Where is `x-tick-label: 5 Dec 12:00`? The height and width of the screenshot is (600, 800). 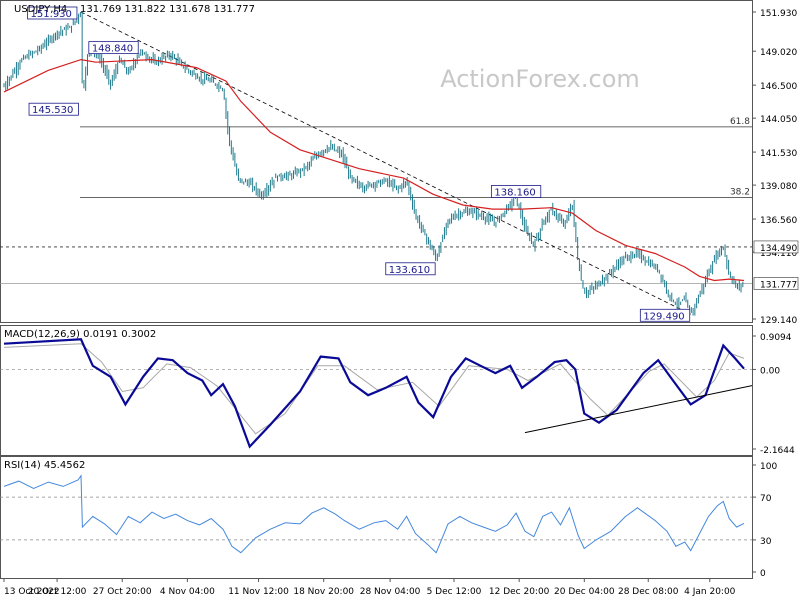 x-tick-label: 5 Dec 12:00 is located at coordinates (454, 592).